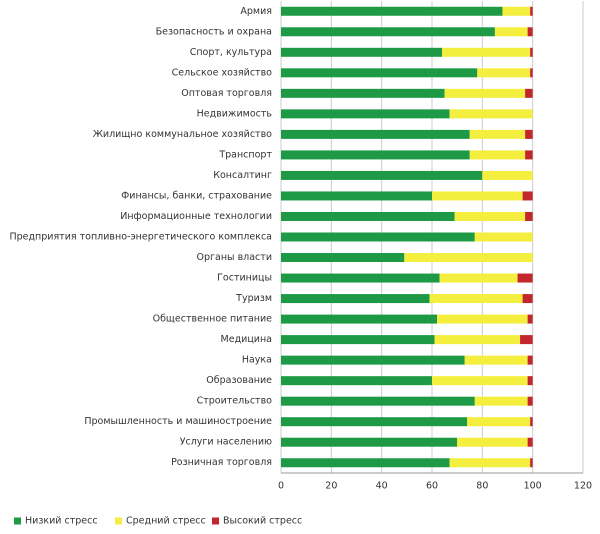  Describe the element at coordinates (221, 462) in the screenshot. I see `y-tick-label: Розничная торговля` at that location.